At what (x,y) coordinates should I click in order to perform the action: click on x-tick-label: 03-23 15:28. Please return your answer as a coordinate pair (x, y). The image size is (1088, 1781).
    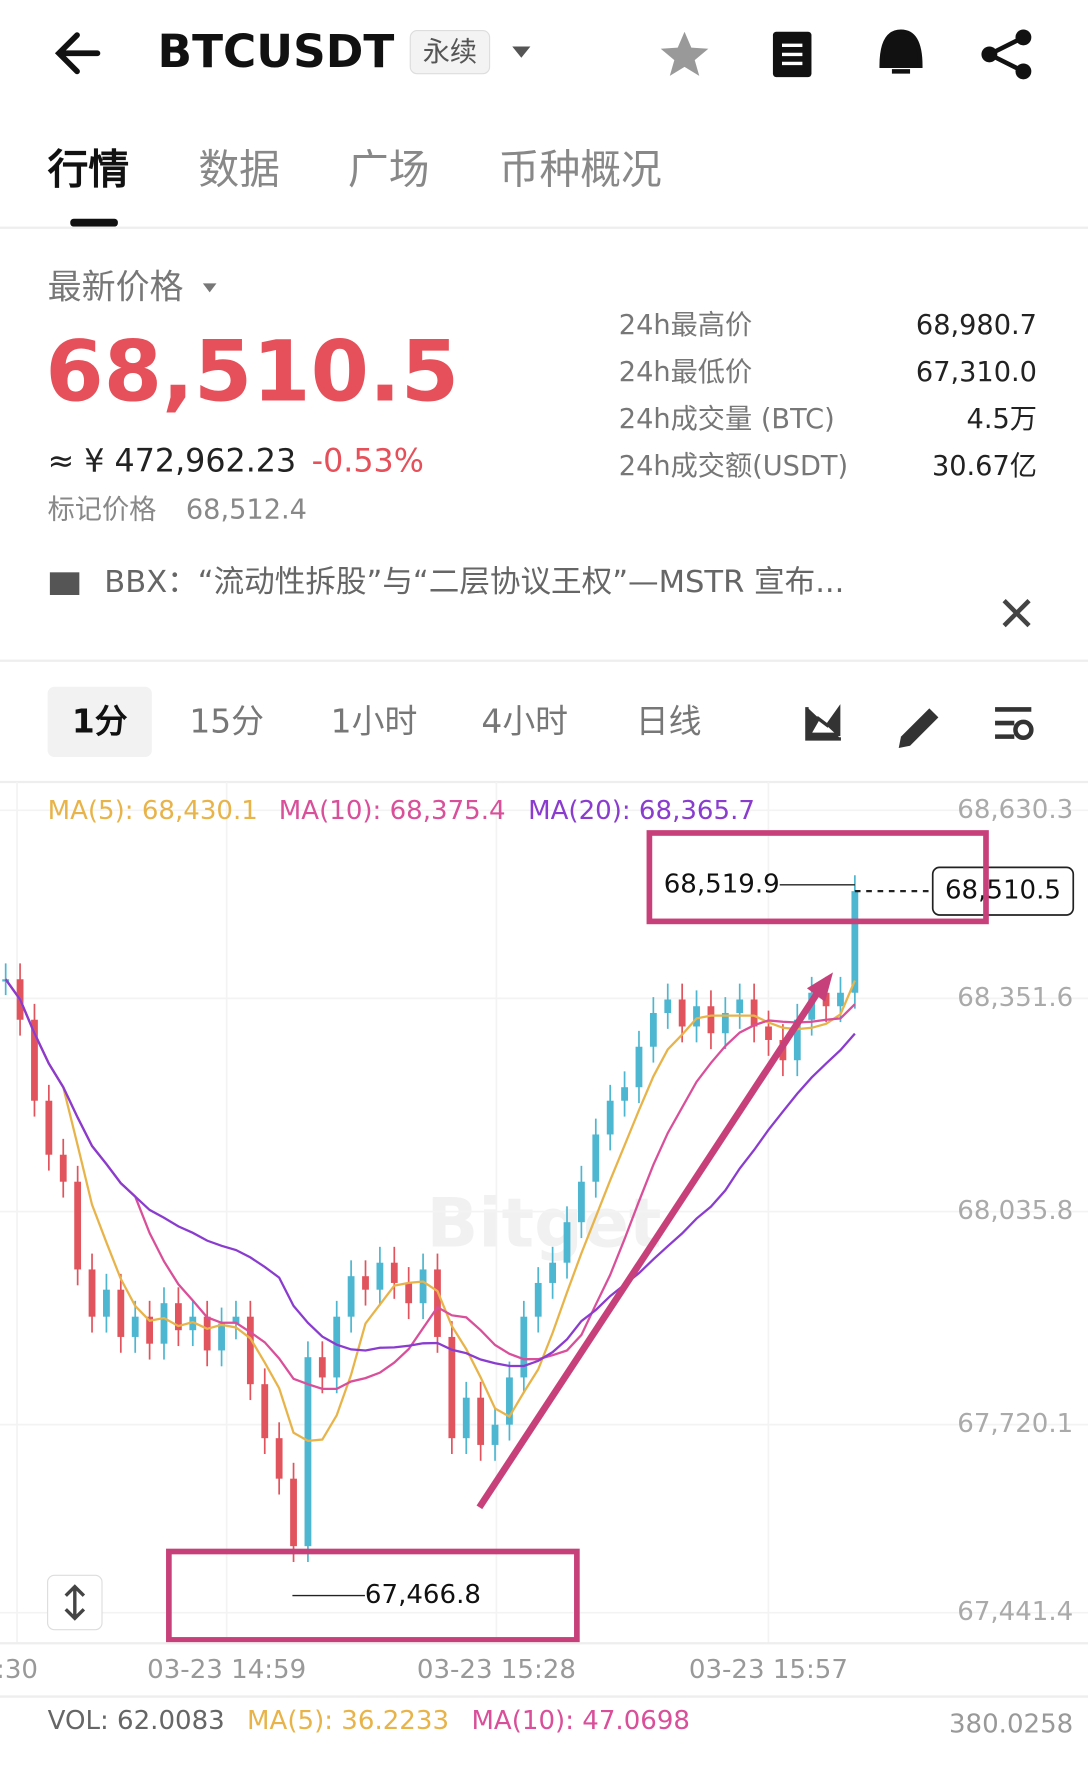
    Looking at the image, I should click on (496, 1670).